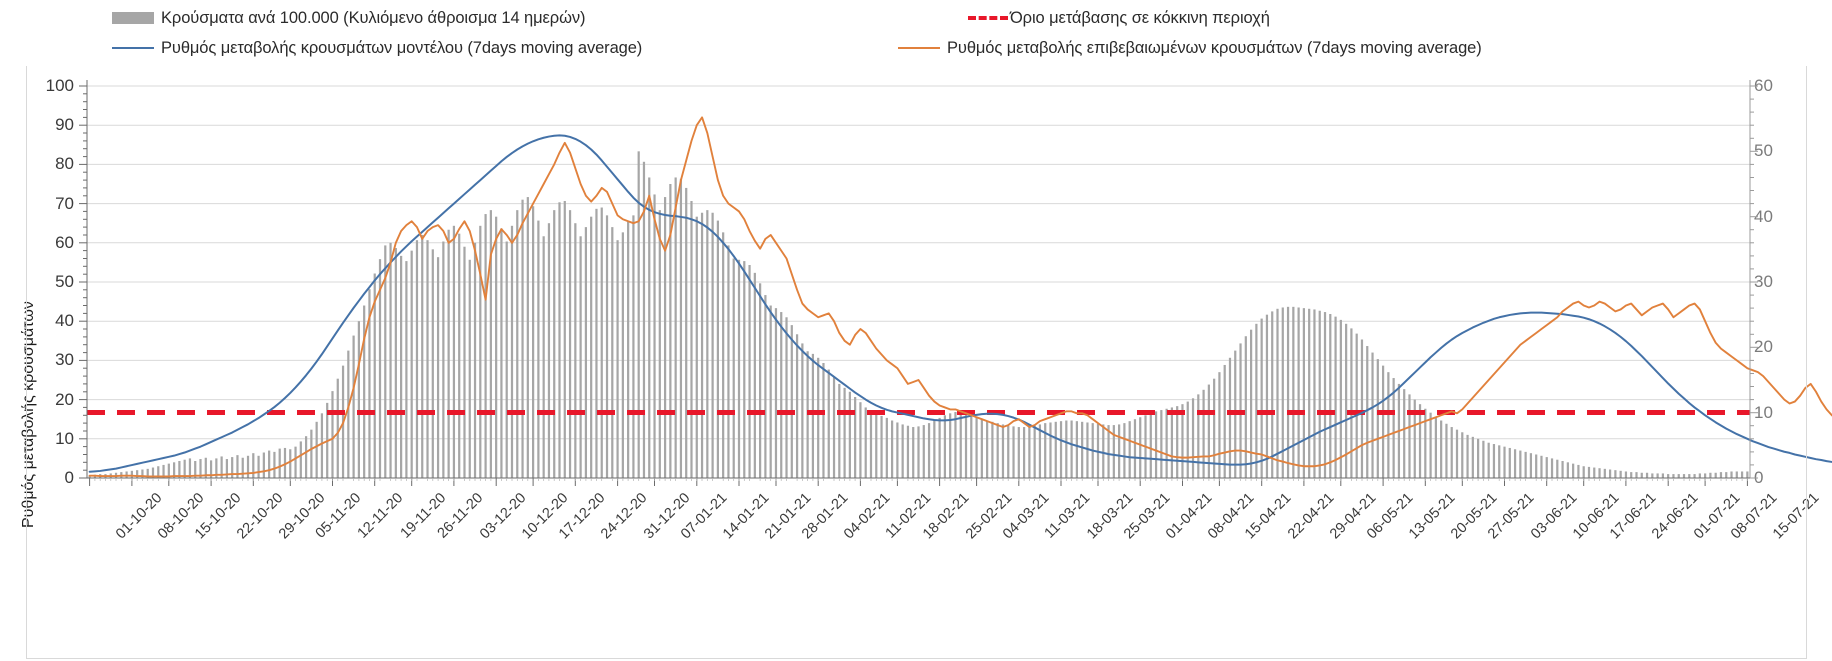 Image resolution: width=1832 pixels, height=661 pixels. Describe the element at coordinates (64, 203) in the screenshot. I see `y-tick-left-70: 70` at that location.